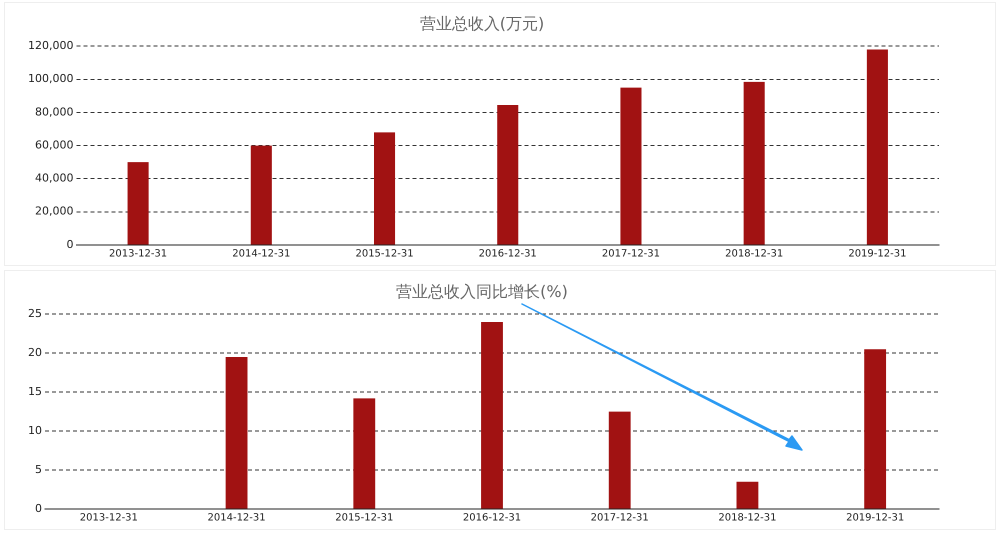 Image resolution: width=1000 pixels, height=534 pixels. I want to click on y-tick-label: 20, so click(35, 353).